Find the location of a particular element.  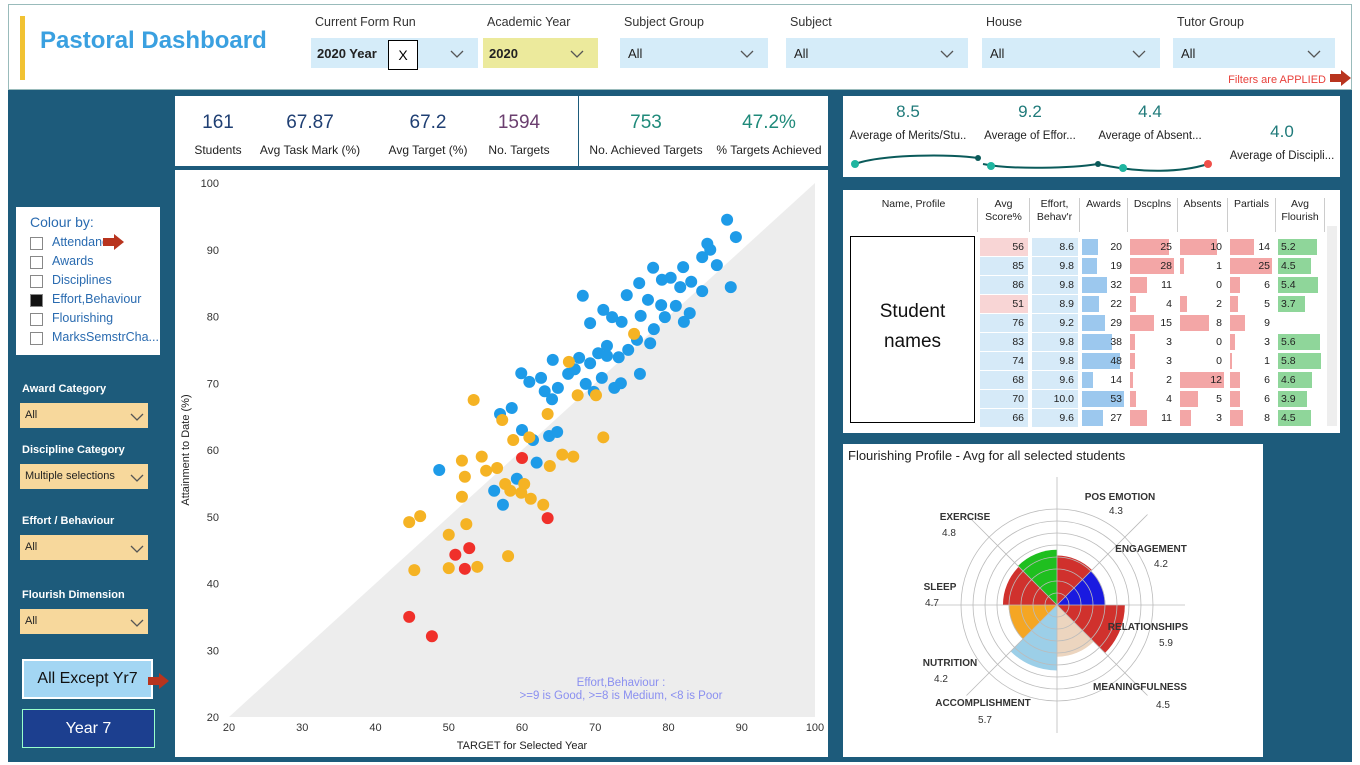

table-cell: 8 is located at coordinates (1219, 323).